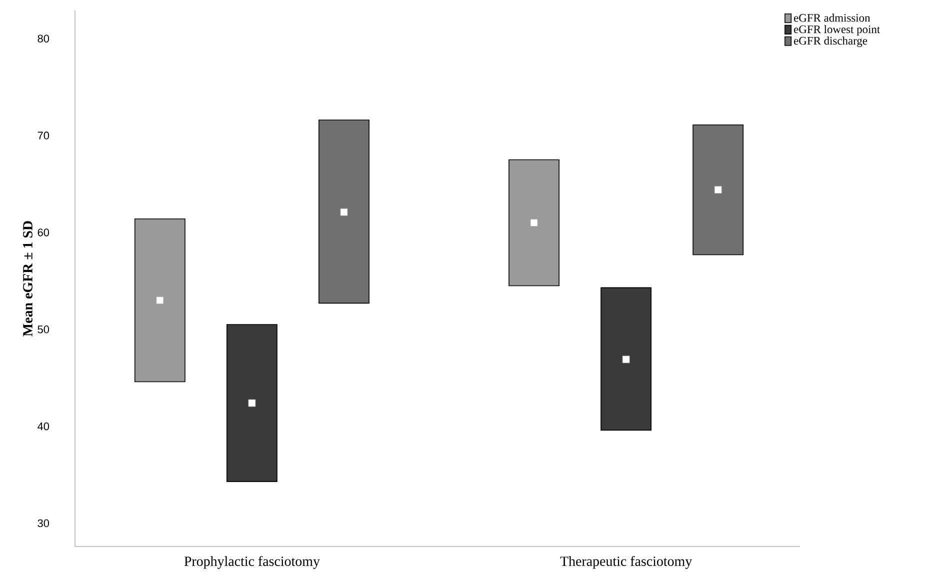 The width and height of the screenshot is (946, 586). Describe the element at coordinates (44, 426) in the screenshot. I see `y-tick-label: 40` at that location.